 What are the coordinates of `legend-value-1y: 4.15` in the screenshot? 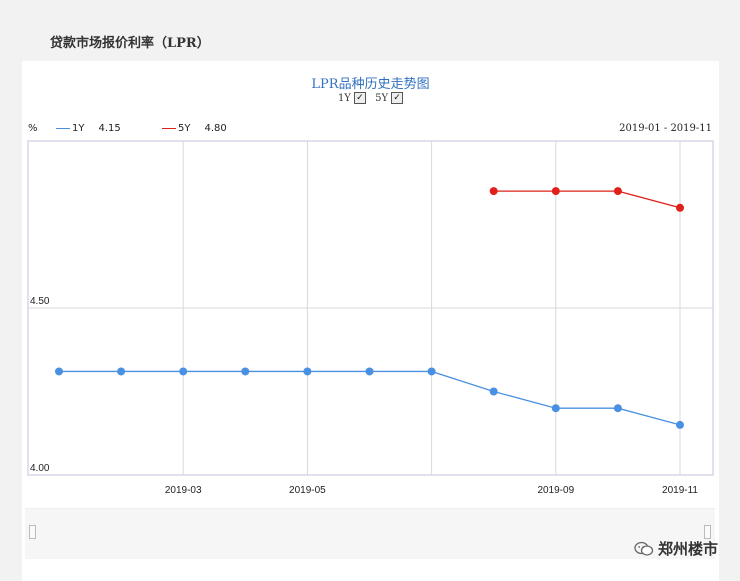 It's located at (109, 128).